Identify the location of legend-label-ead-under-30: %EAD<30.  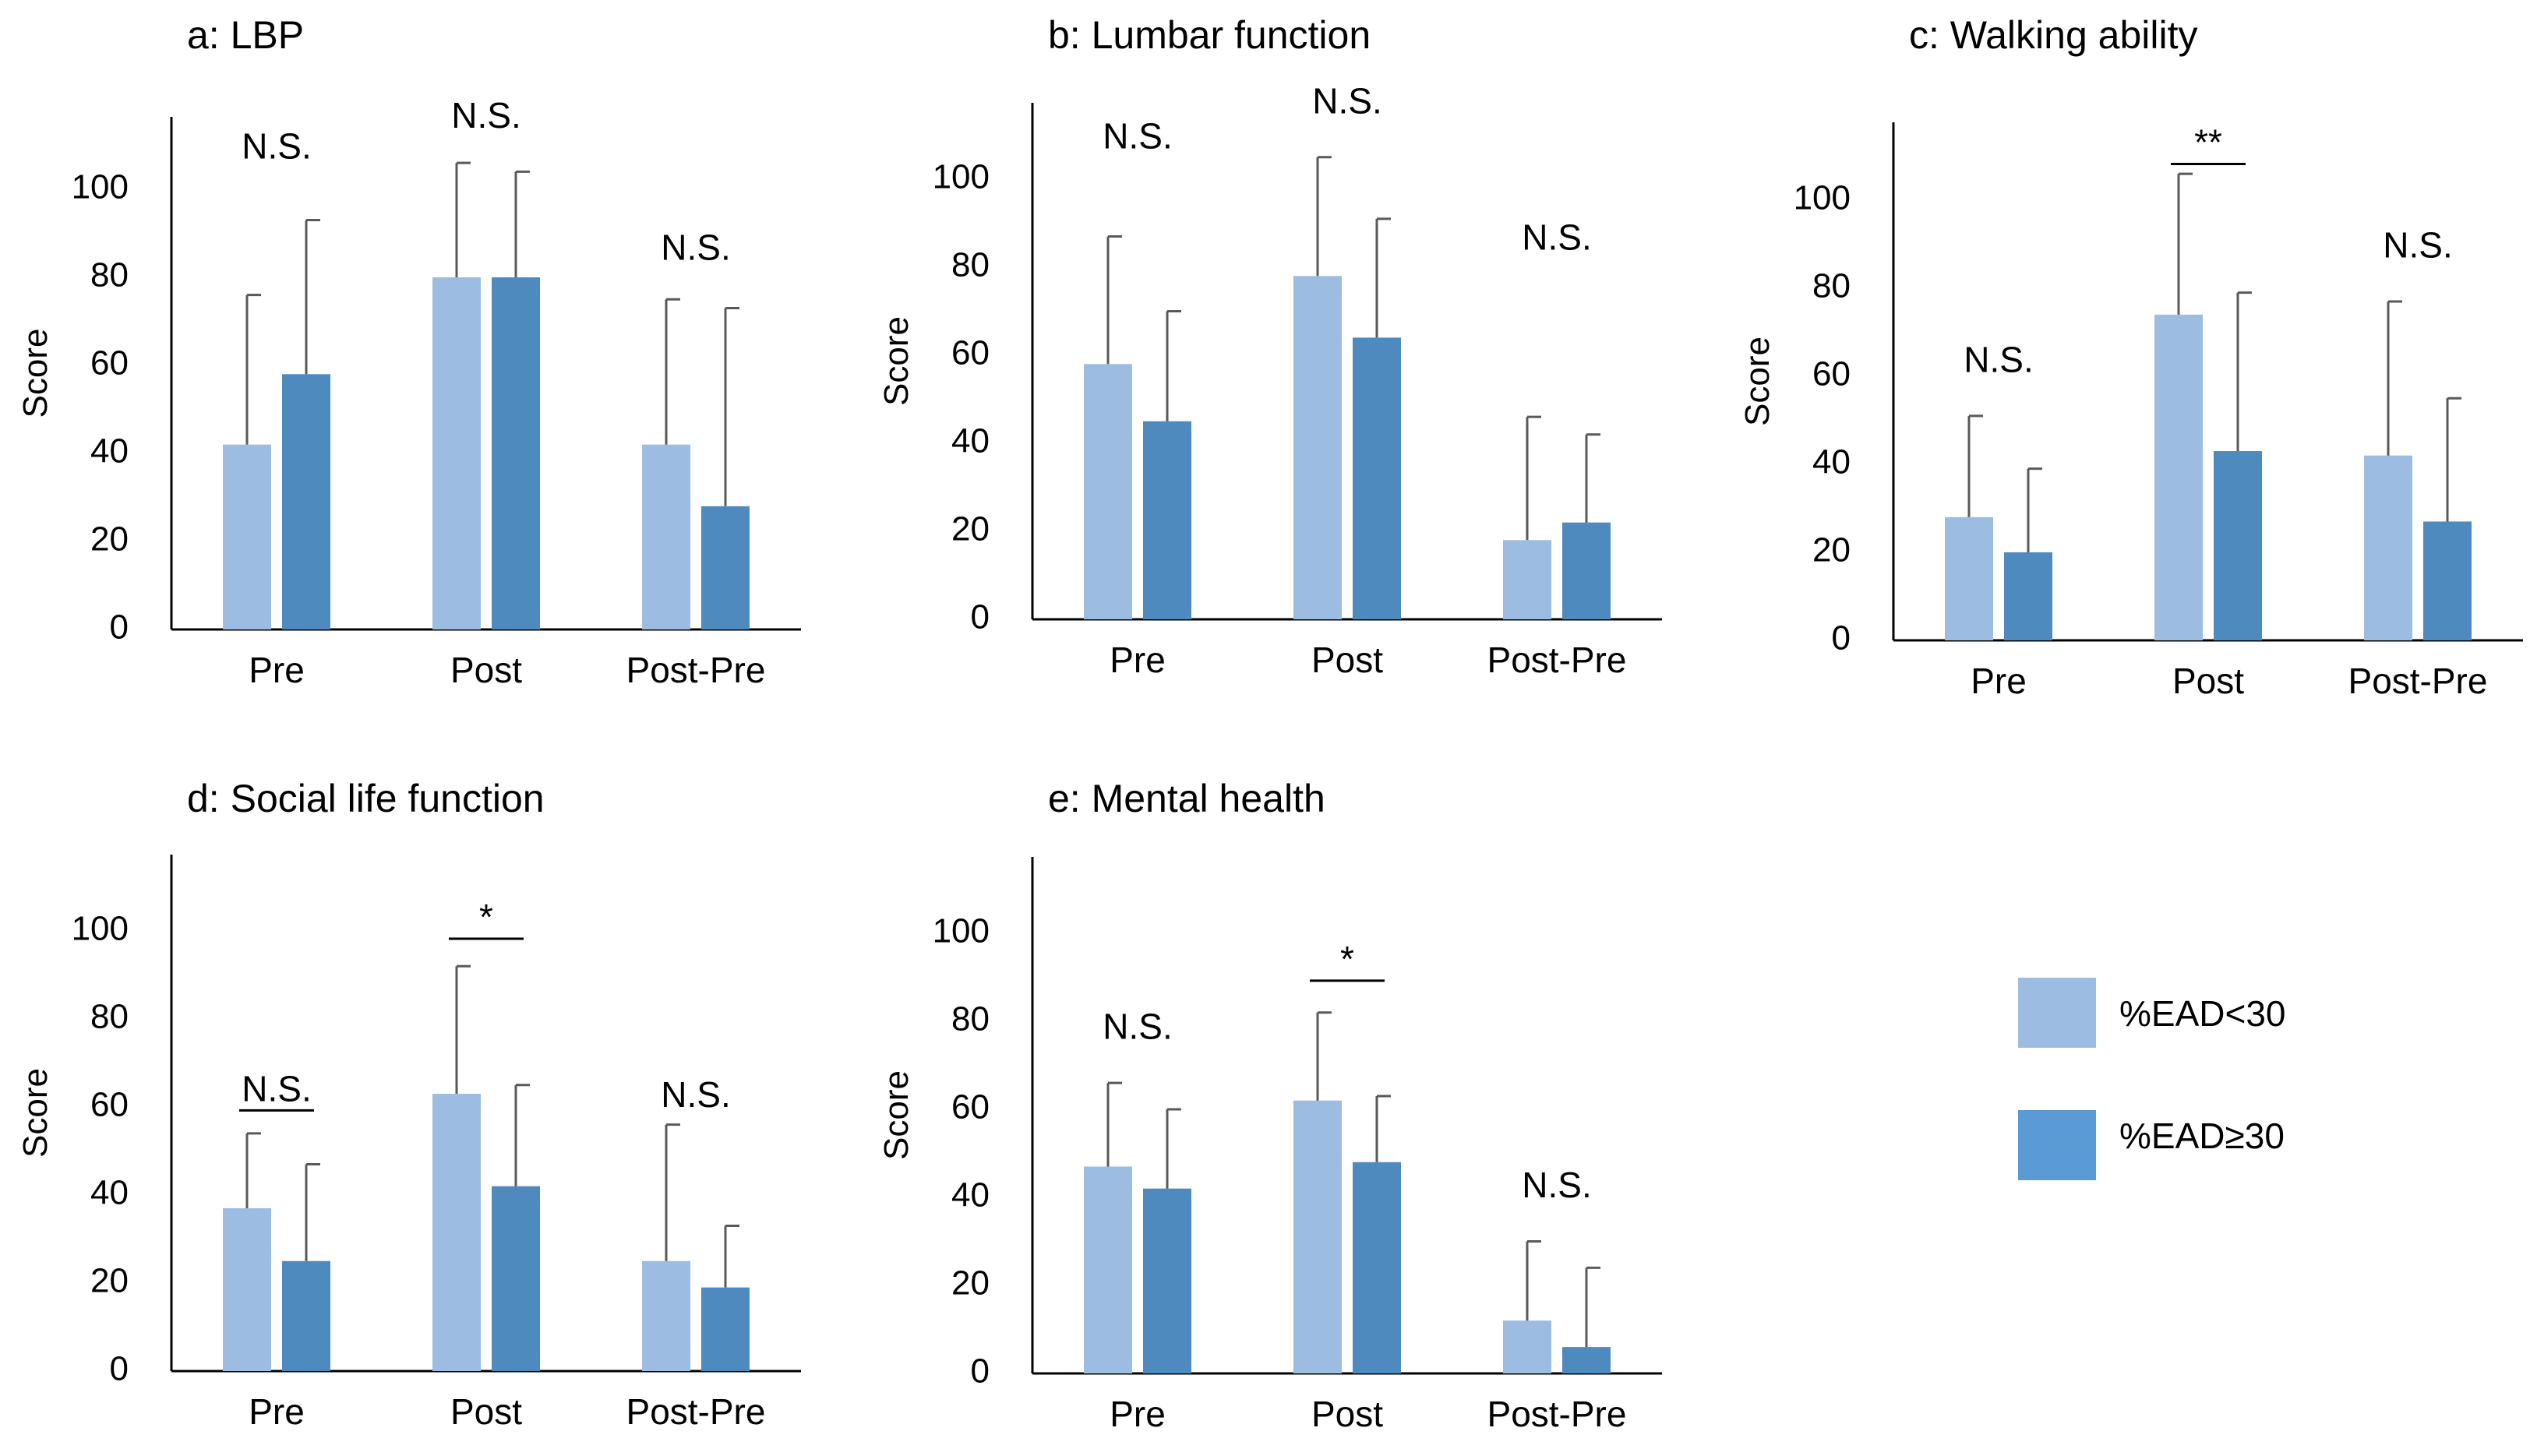
(2202, 1013).